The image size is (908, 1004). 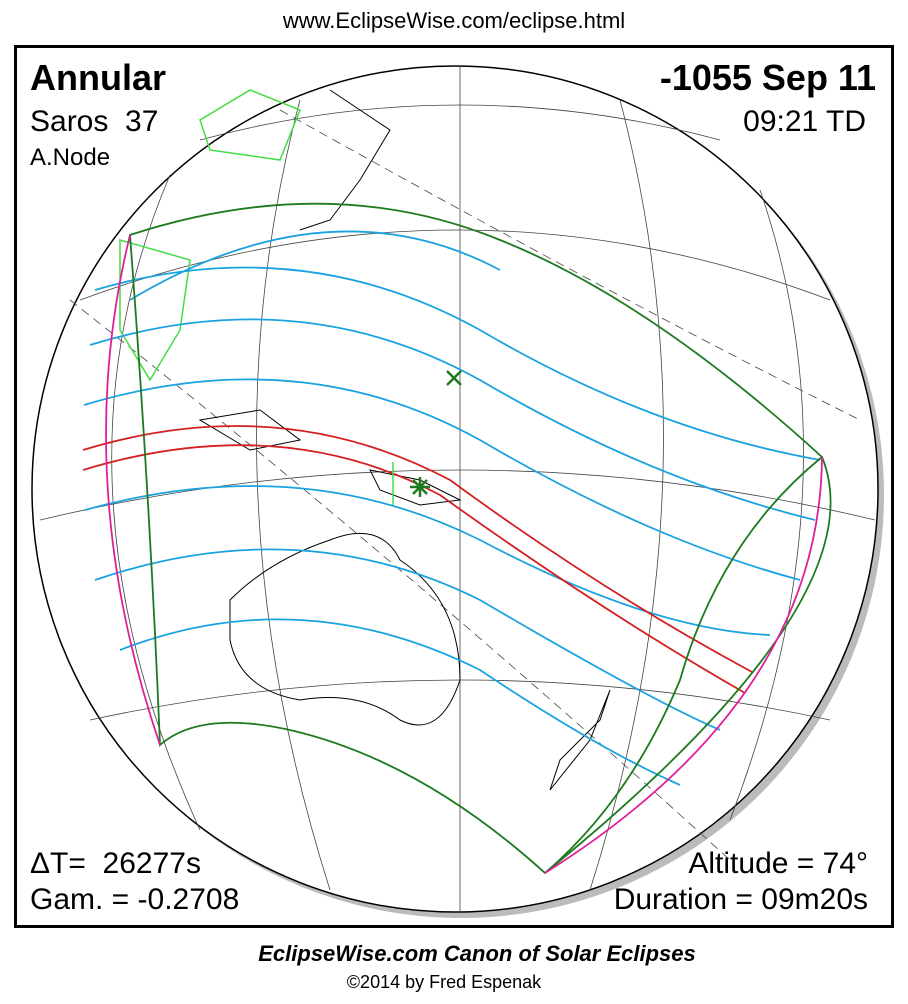 I want to click on china, so click(x=250, y=125).